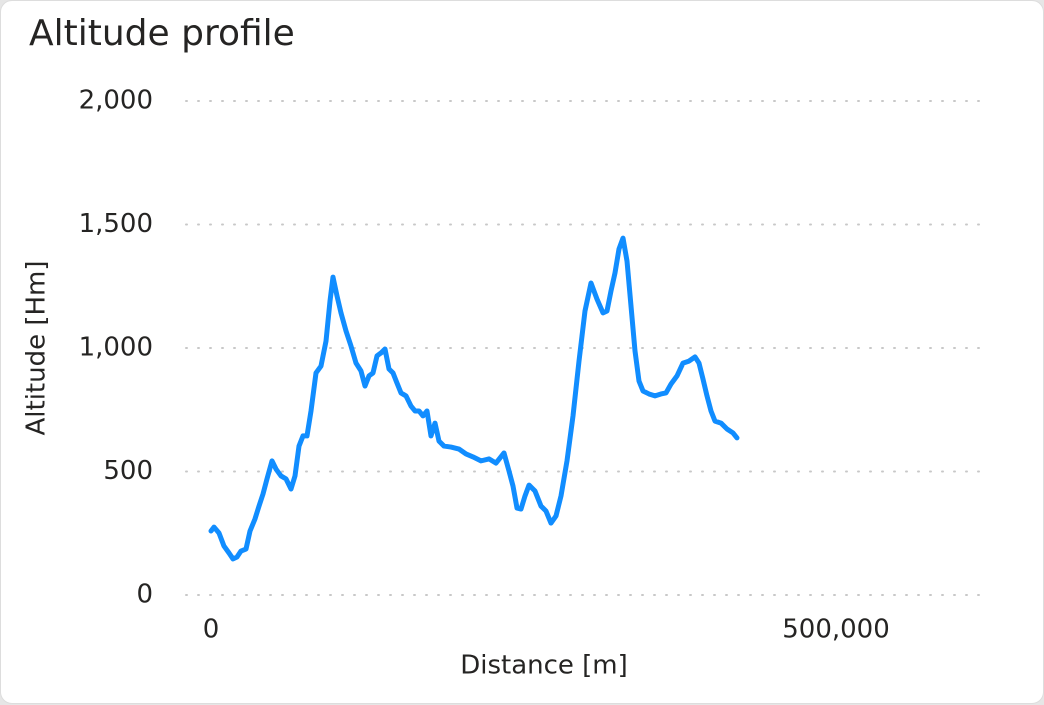 The height and width of the screenshot is (705, 1044). What do you see at coordinates (836, 630) in the screenshot?
I see `x-tick-label: 500,000` at bounding box center [836, 630].